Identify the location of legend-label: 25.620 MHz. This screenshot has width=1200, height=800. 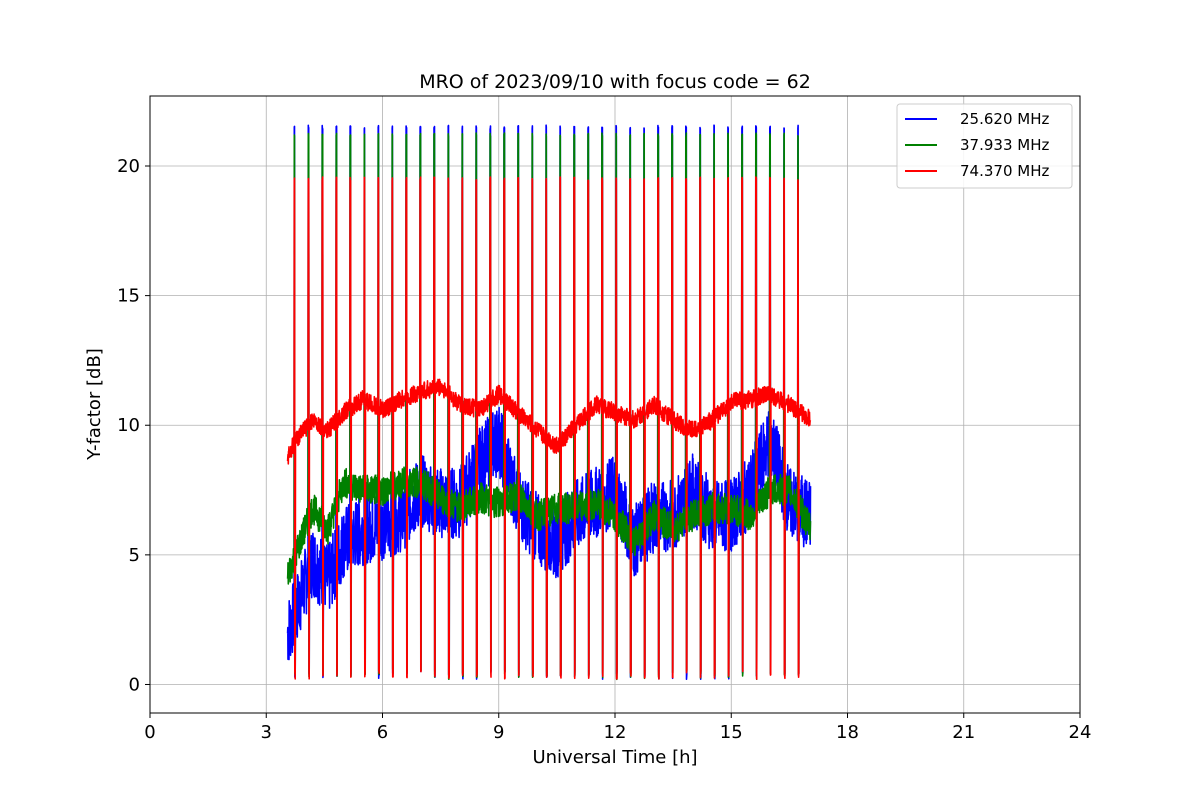
(1004, 119).